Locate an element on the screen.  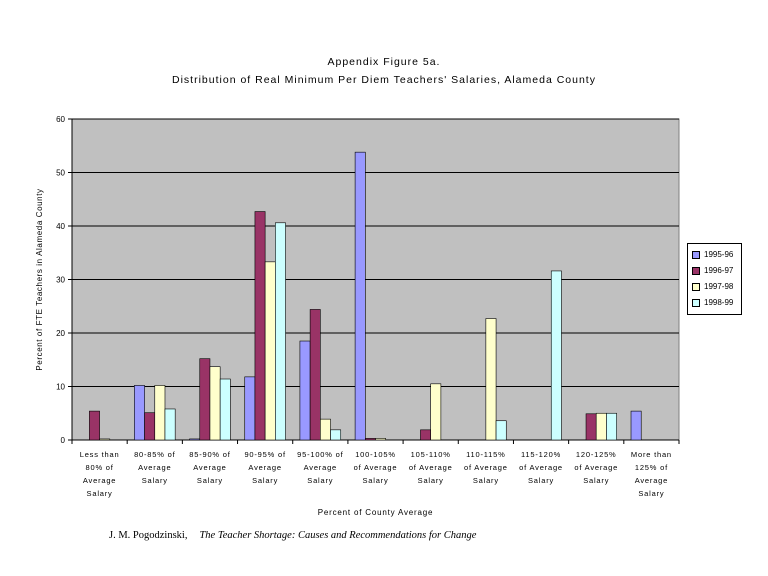
x-tick-label: 90-95% of Average Salary is located at coordinates (265, 467).